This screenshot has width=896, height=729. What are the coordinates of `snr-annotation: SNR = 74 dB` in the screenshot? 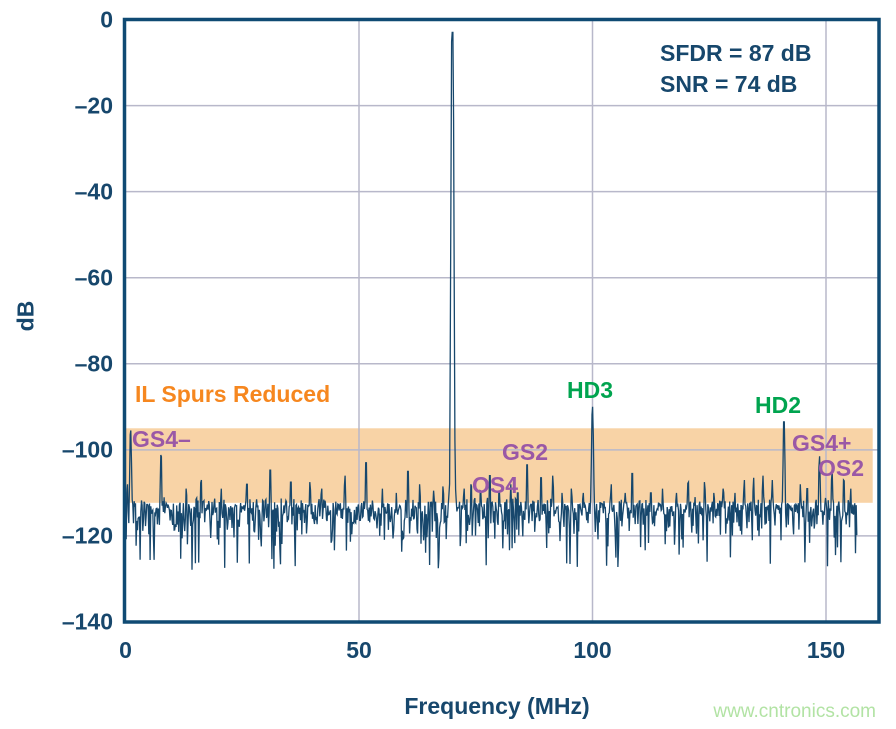 It's located at (729, 84).